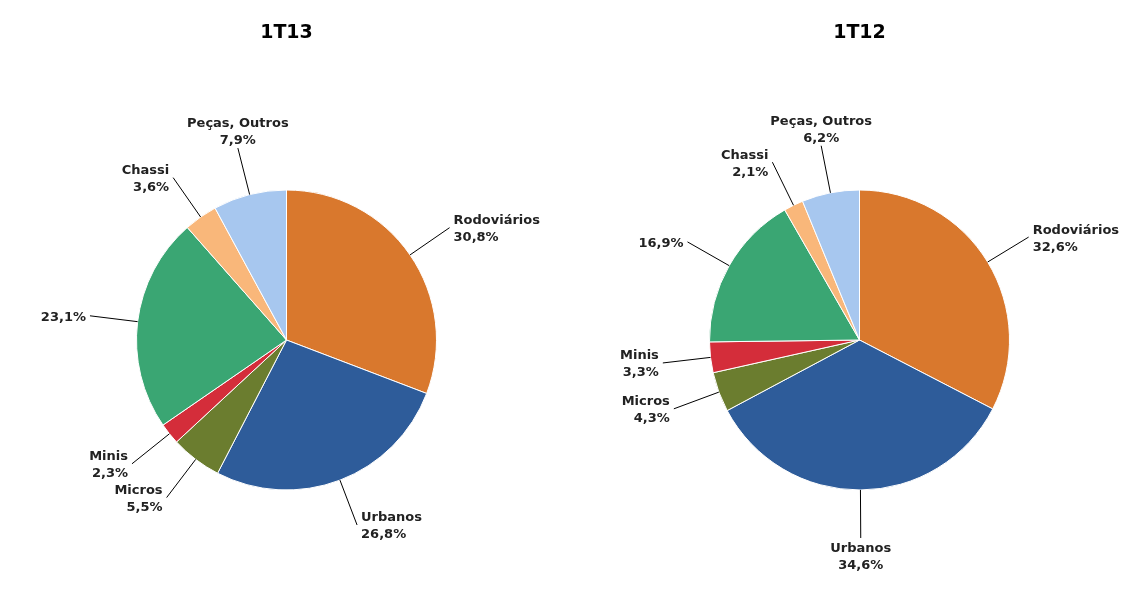 The width and height of the screenshot is (1146, 594). Describe the element at coordinates (1055, 246) in the screenshot. I see `data-label: 32,6%` at that location.